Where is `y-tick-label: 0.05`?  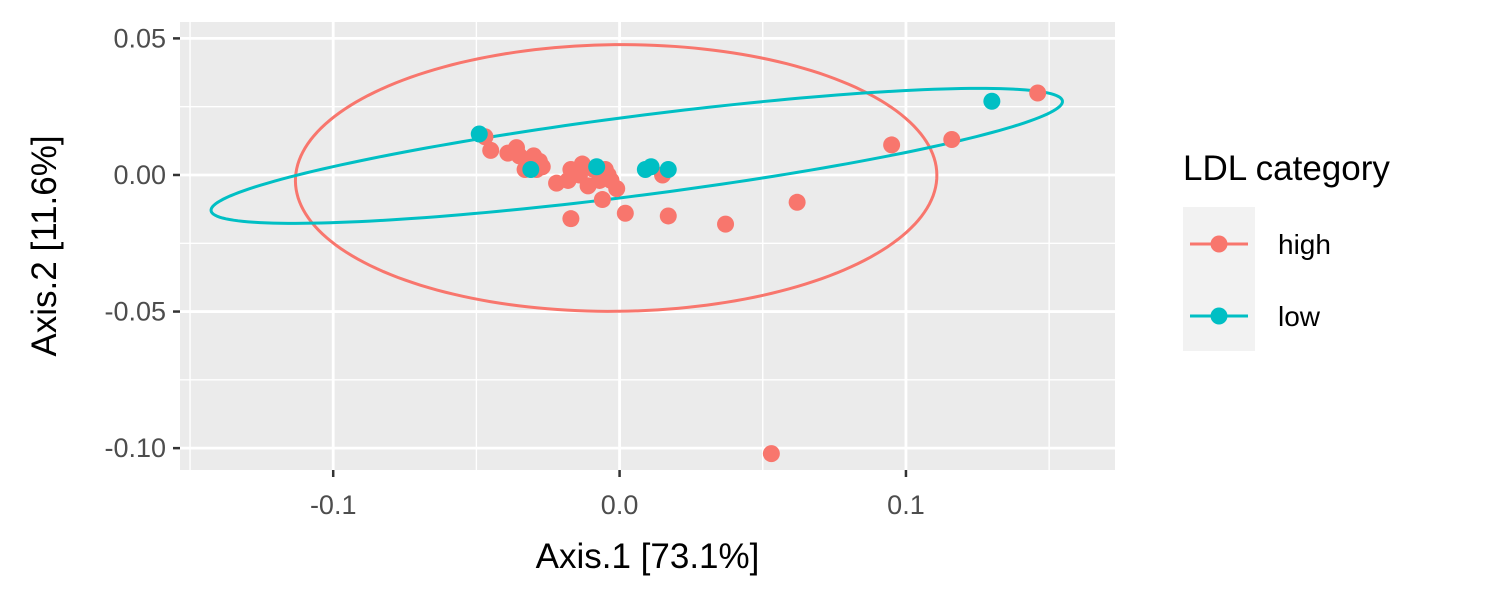
y-tick-label: 0.05 is located at coordinates (139, 38).